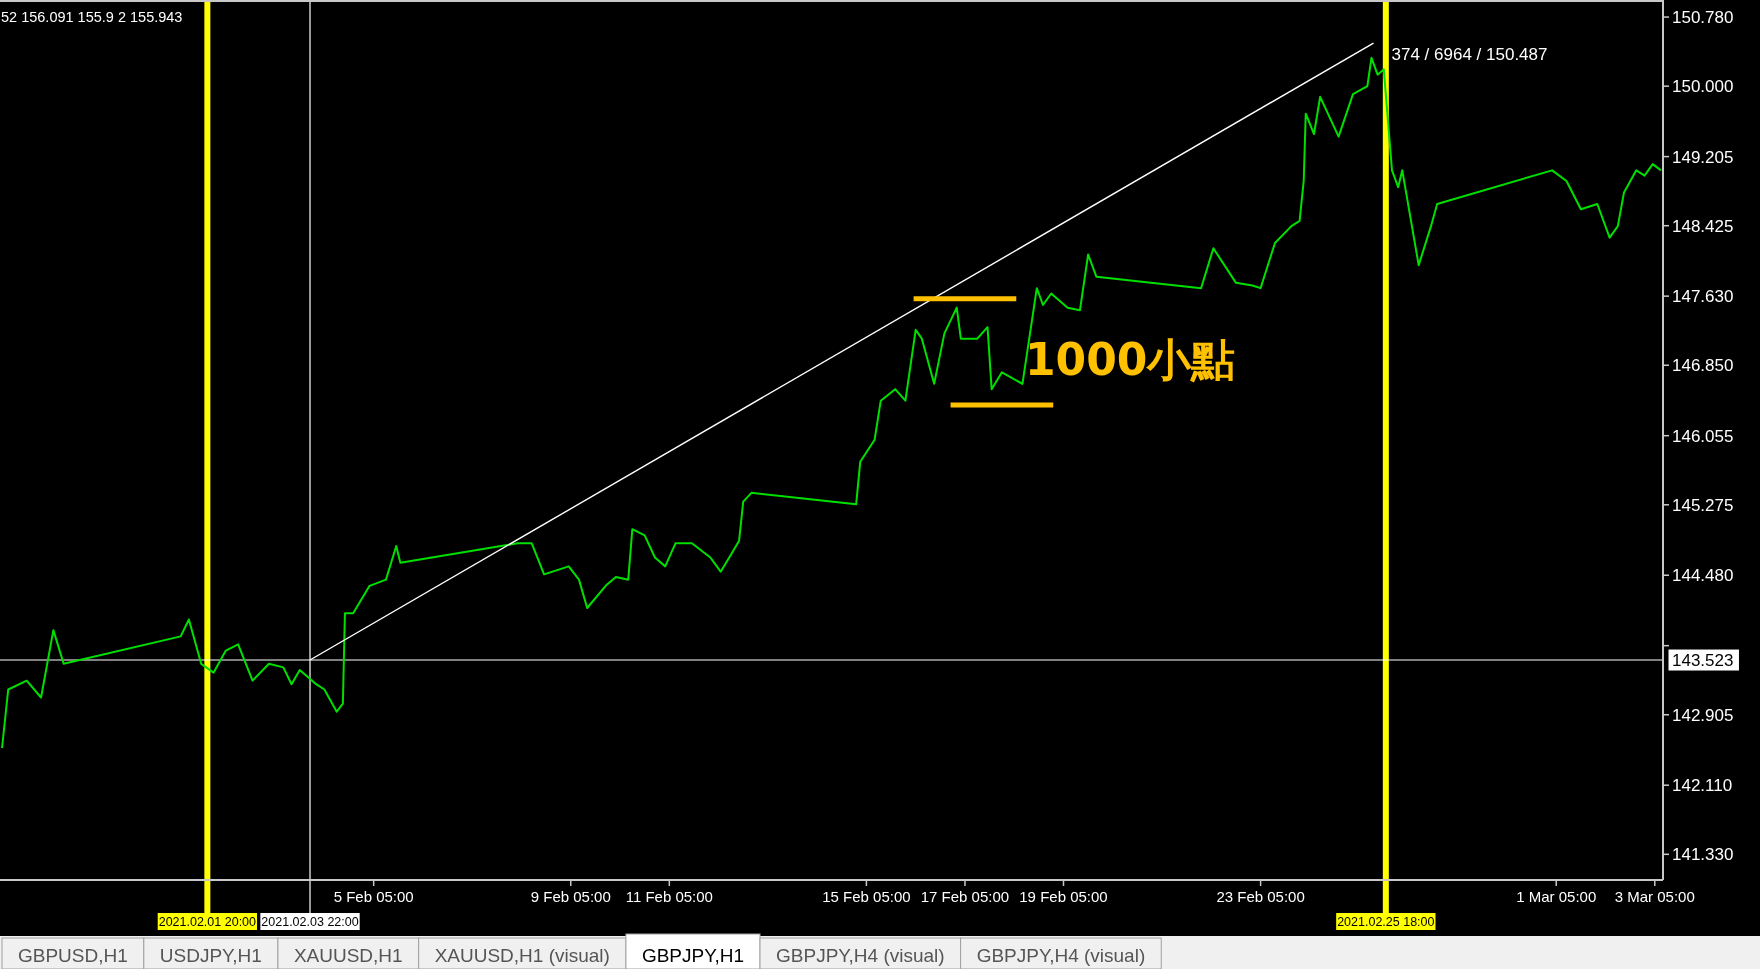  I want to click on x-tick-label: 3 Mar 05:00, so click(1654, 896).